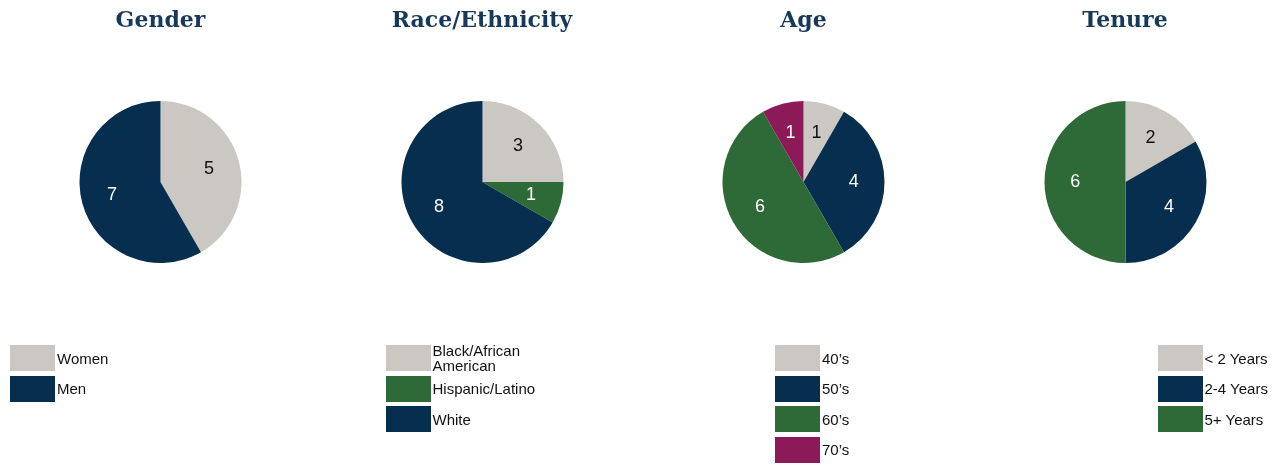 The height and width of the screenshot is (472, 1286). I want to click on legend-label: Black/African American, so click(477, 358).